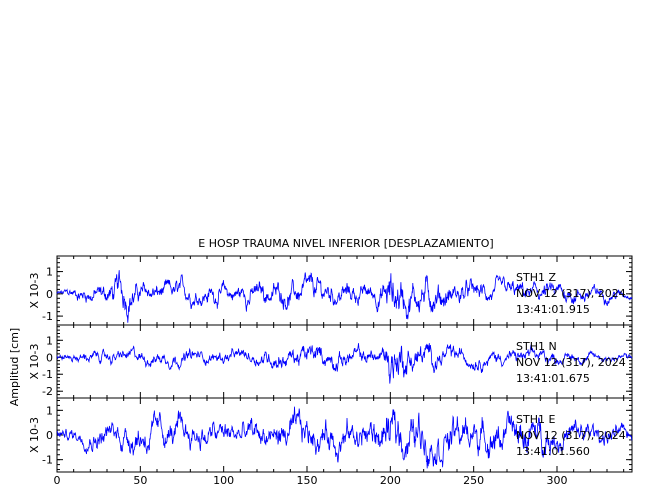  What do you see at coordinates (140, 480) in the screenshot?
I see `x-tick-label: 50` at bounding box center [140, 480].